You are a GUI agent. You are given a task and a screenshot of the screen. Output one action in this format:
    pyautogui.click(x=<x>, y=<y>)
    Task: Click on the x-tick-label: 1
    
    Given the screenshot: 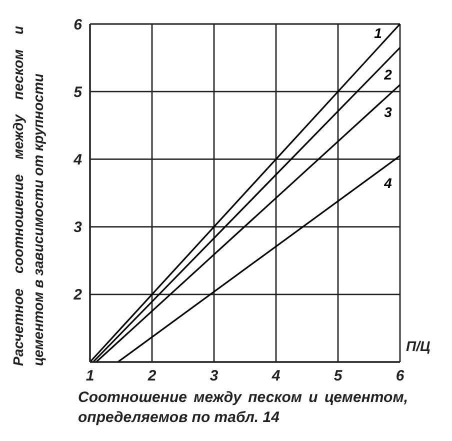 What is the action you would take?
    pyautogui.click(x=90, y=376)
    